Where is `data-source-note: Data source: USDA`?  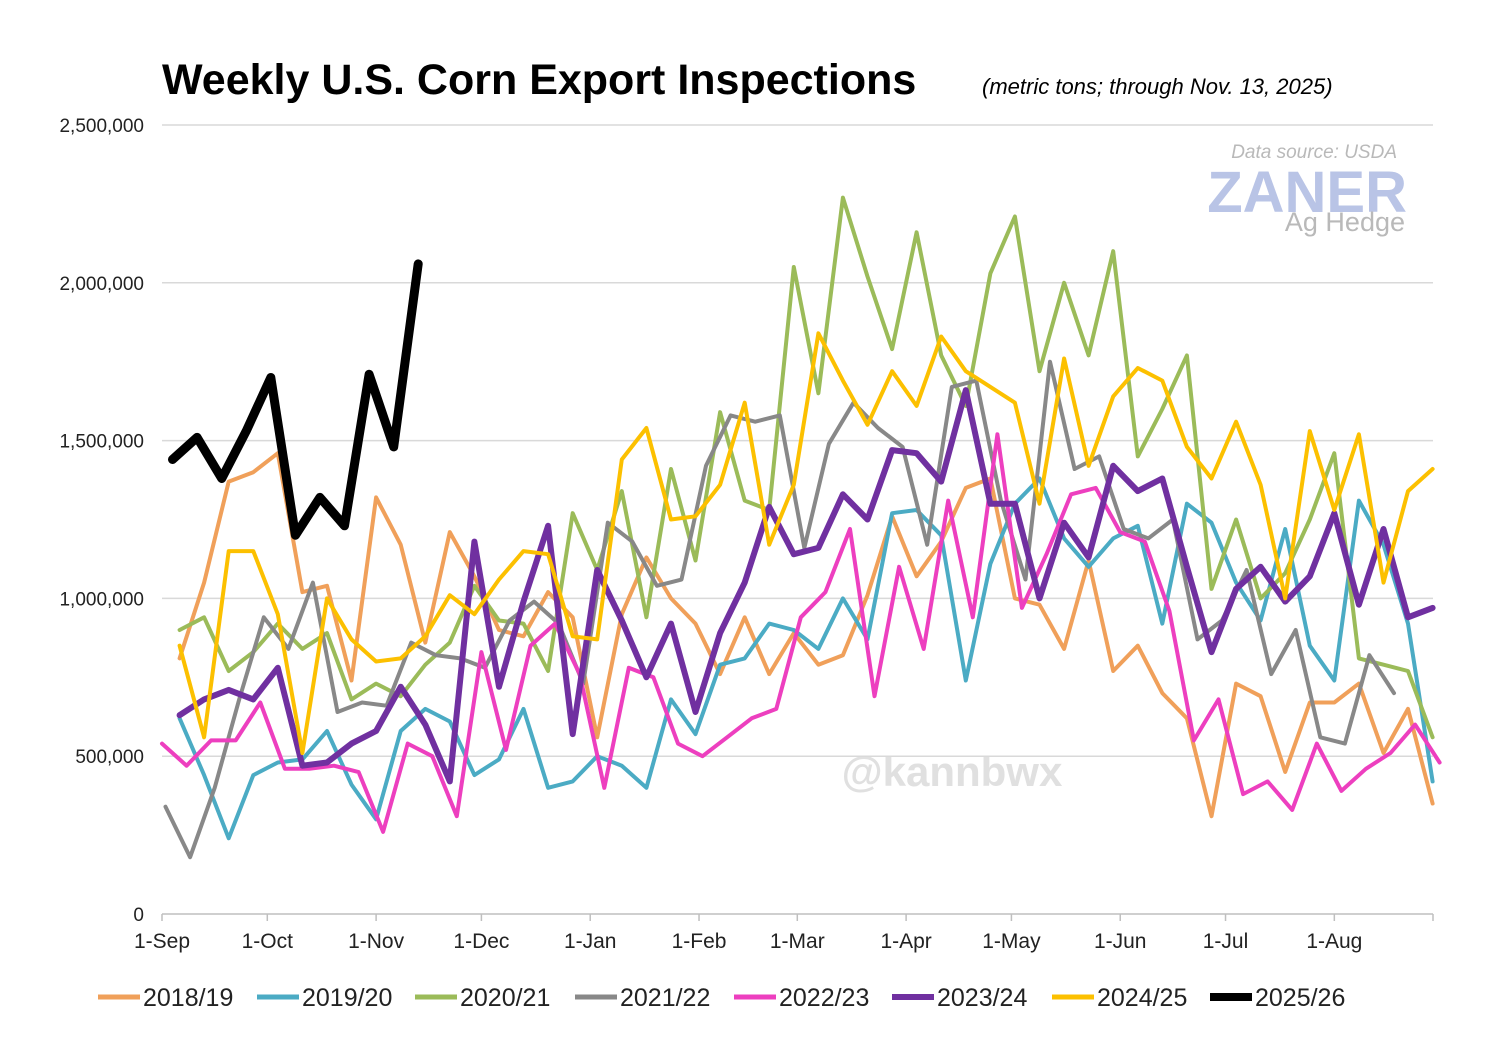
data-source-note: Data source: USDA is located at coordinates (1314, 152).